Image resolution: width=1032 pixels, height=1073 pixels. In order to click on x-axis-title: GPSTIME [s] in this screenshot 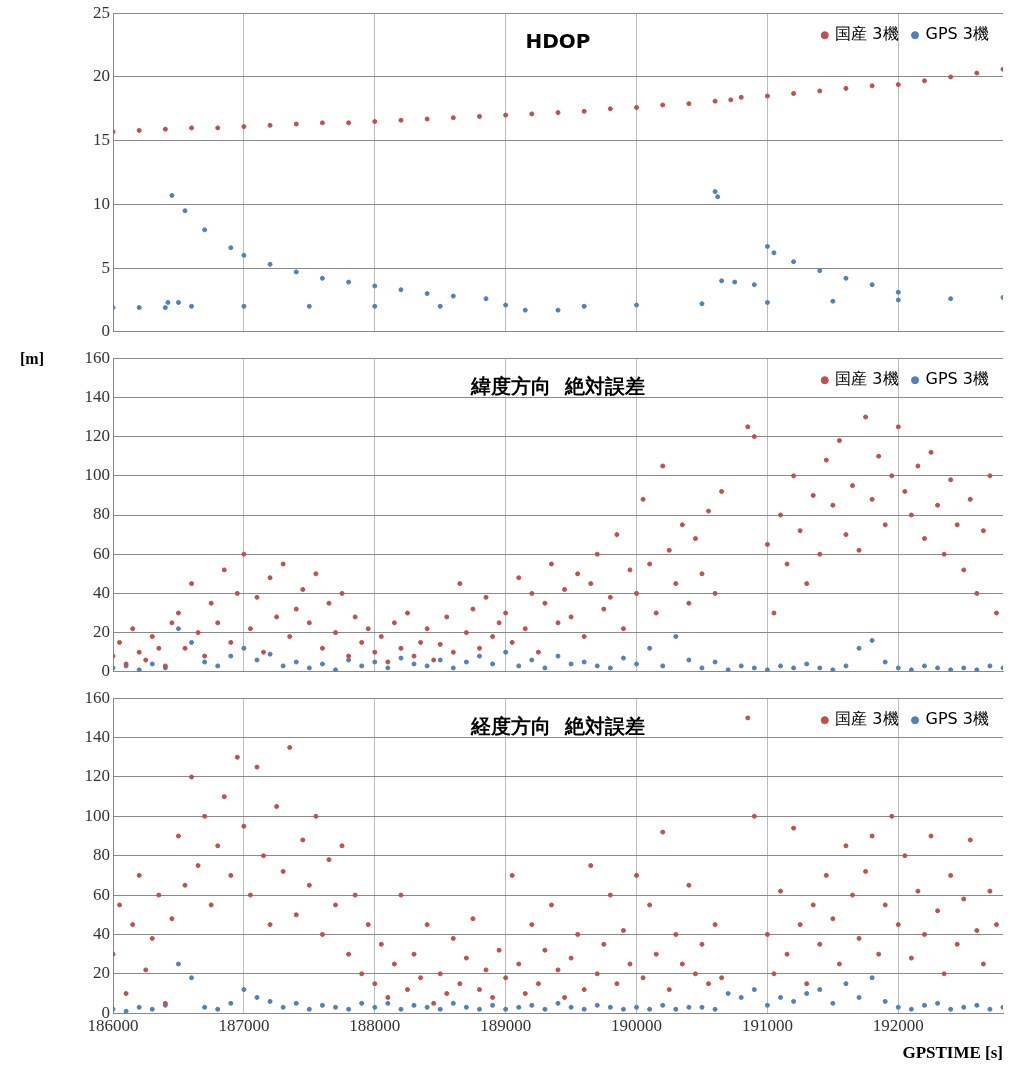, I will do `click(952, 1053)`.